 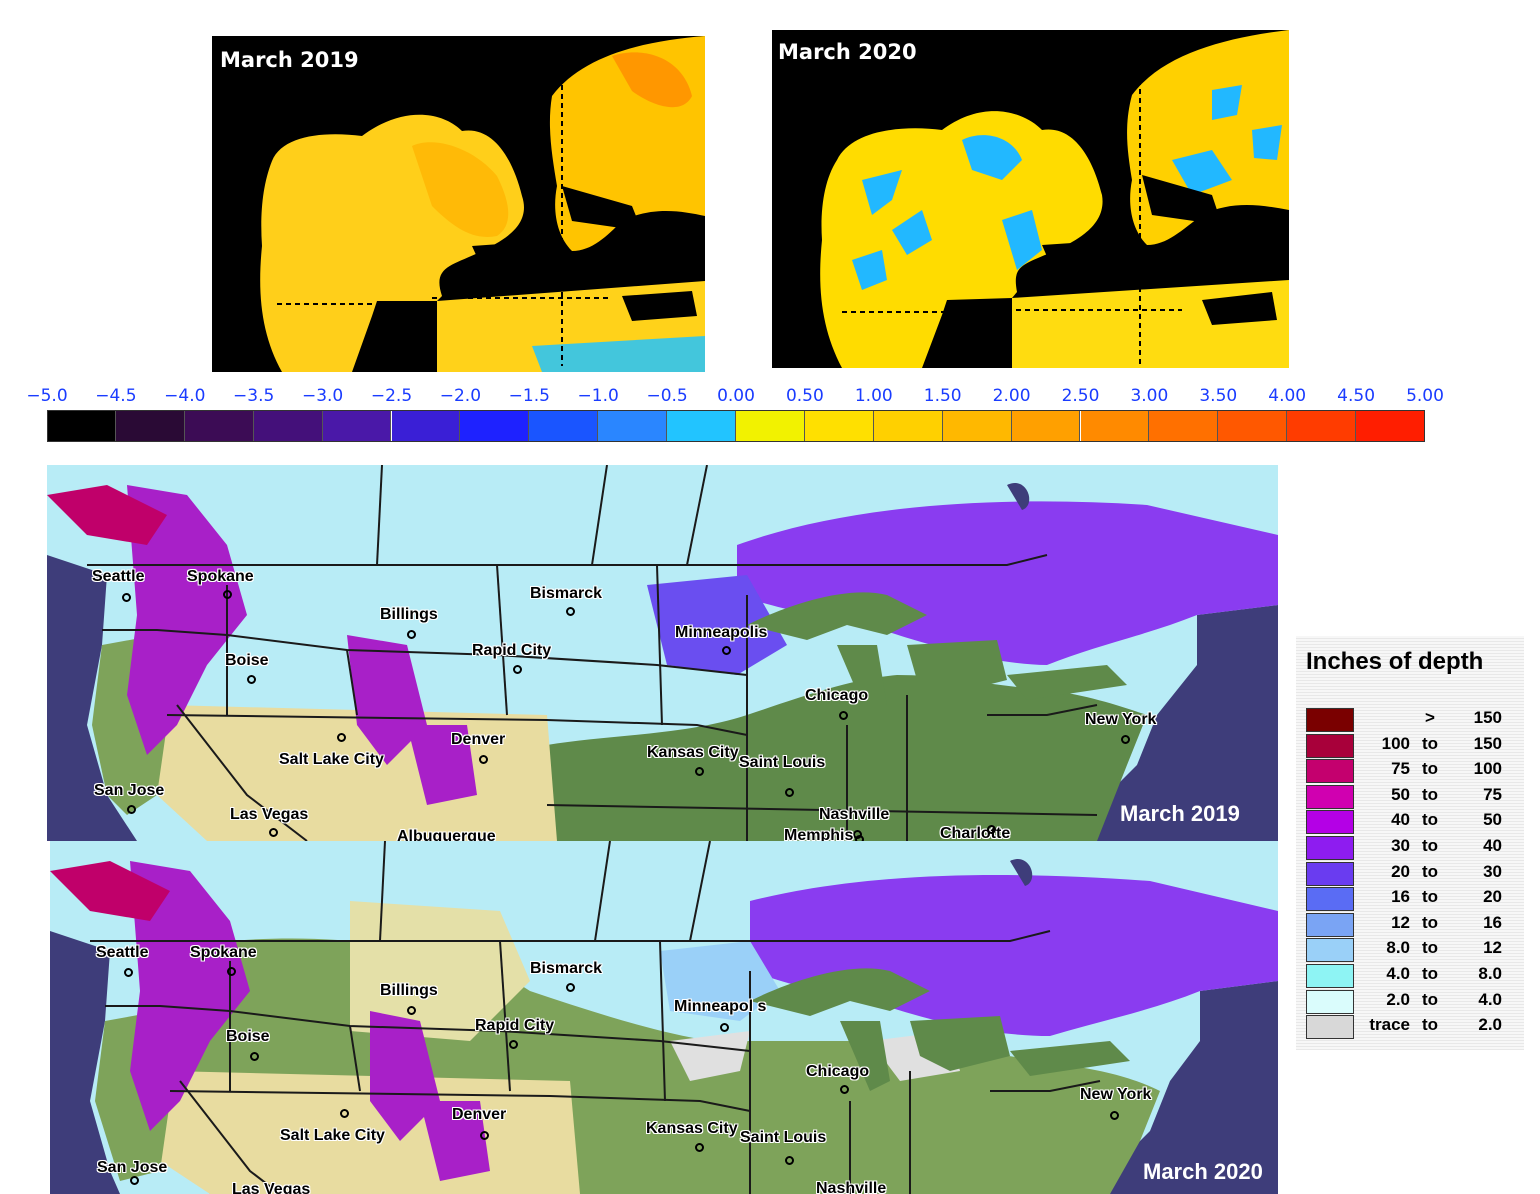 I want to click on city-label: Memphis, so click(x=819, y=834).